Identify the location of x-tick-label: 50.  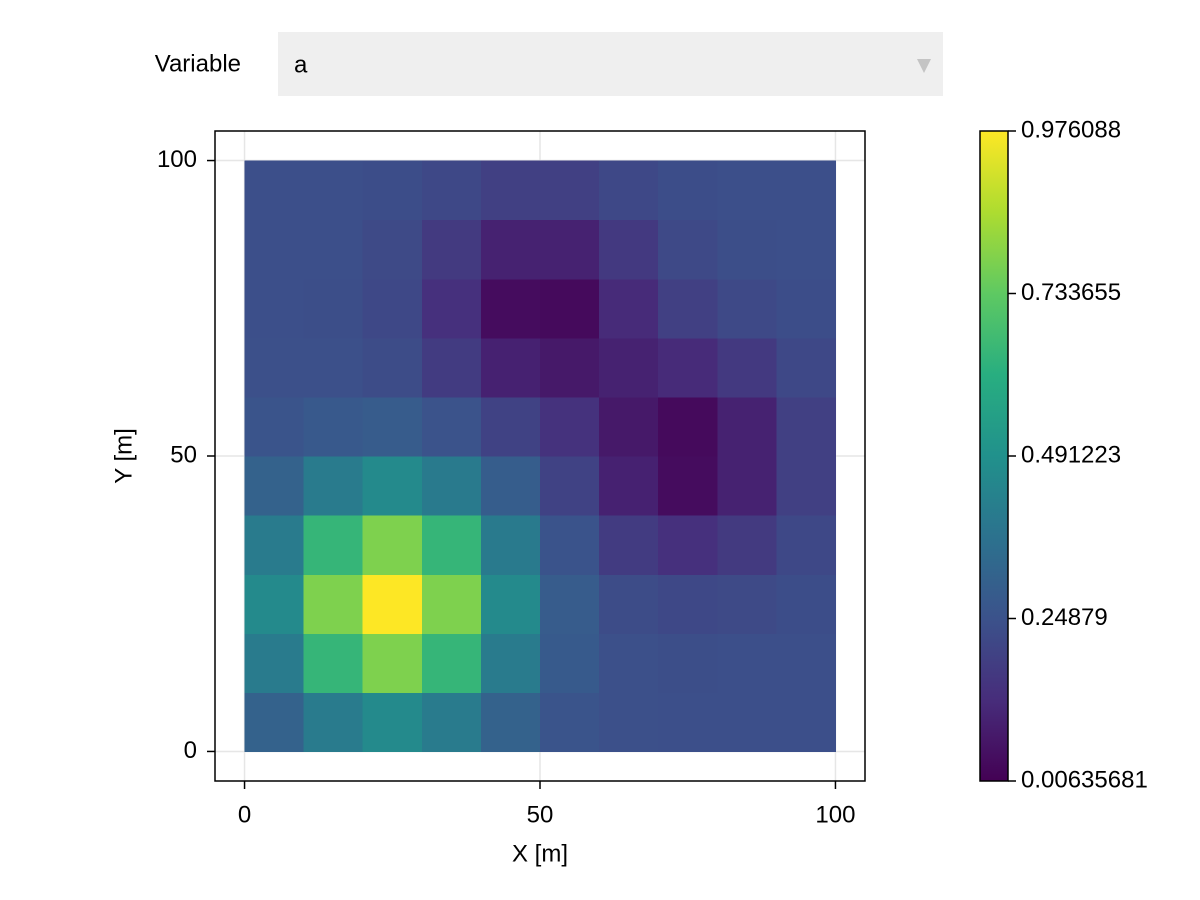
(540, 814).